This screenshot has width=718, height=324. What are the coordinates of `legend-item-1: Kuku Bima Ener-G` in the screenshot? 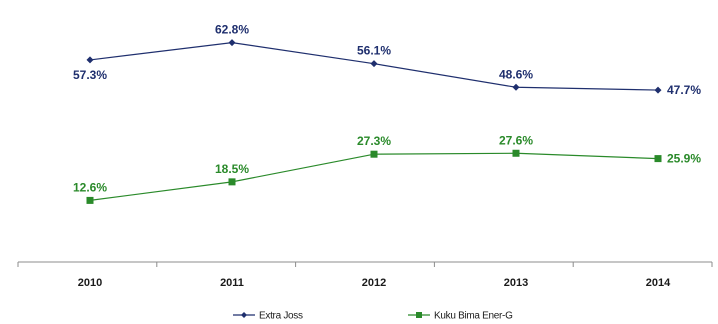 It's located at (460, 316).